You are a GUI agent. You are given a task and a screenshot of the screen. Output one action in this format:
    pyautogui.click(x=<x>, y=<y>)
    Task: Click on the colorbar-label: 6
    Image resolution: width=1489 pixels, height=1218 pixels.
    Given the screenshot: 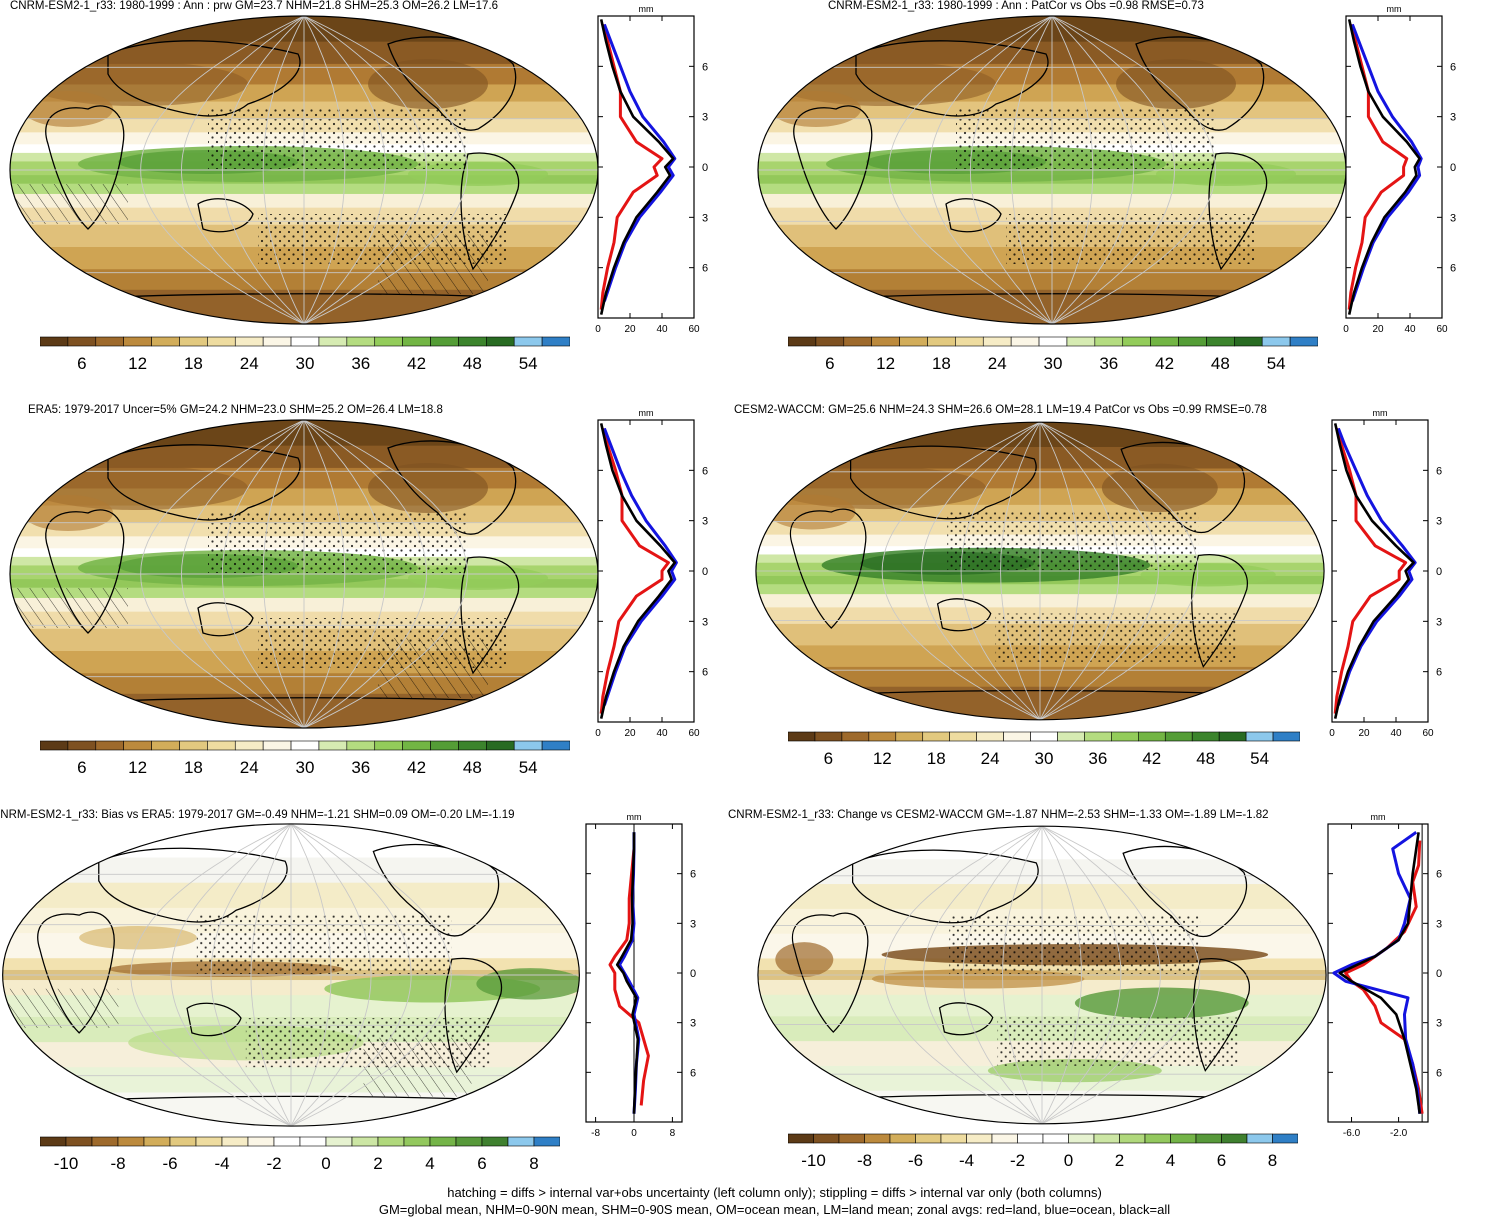 What is the action you would take?
    pyautogui.click(x=1221, y=1160)
    